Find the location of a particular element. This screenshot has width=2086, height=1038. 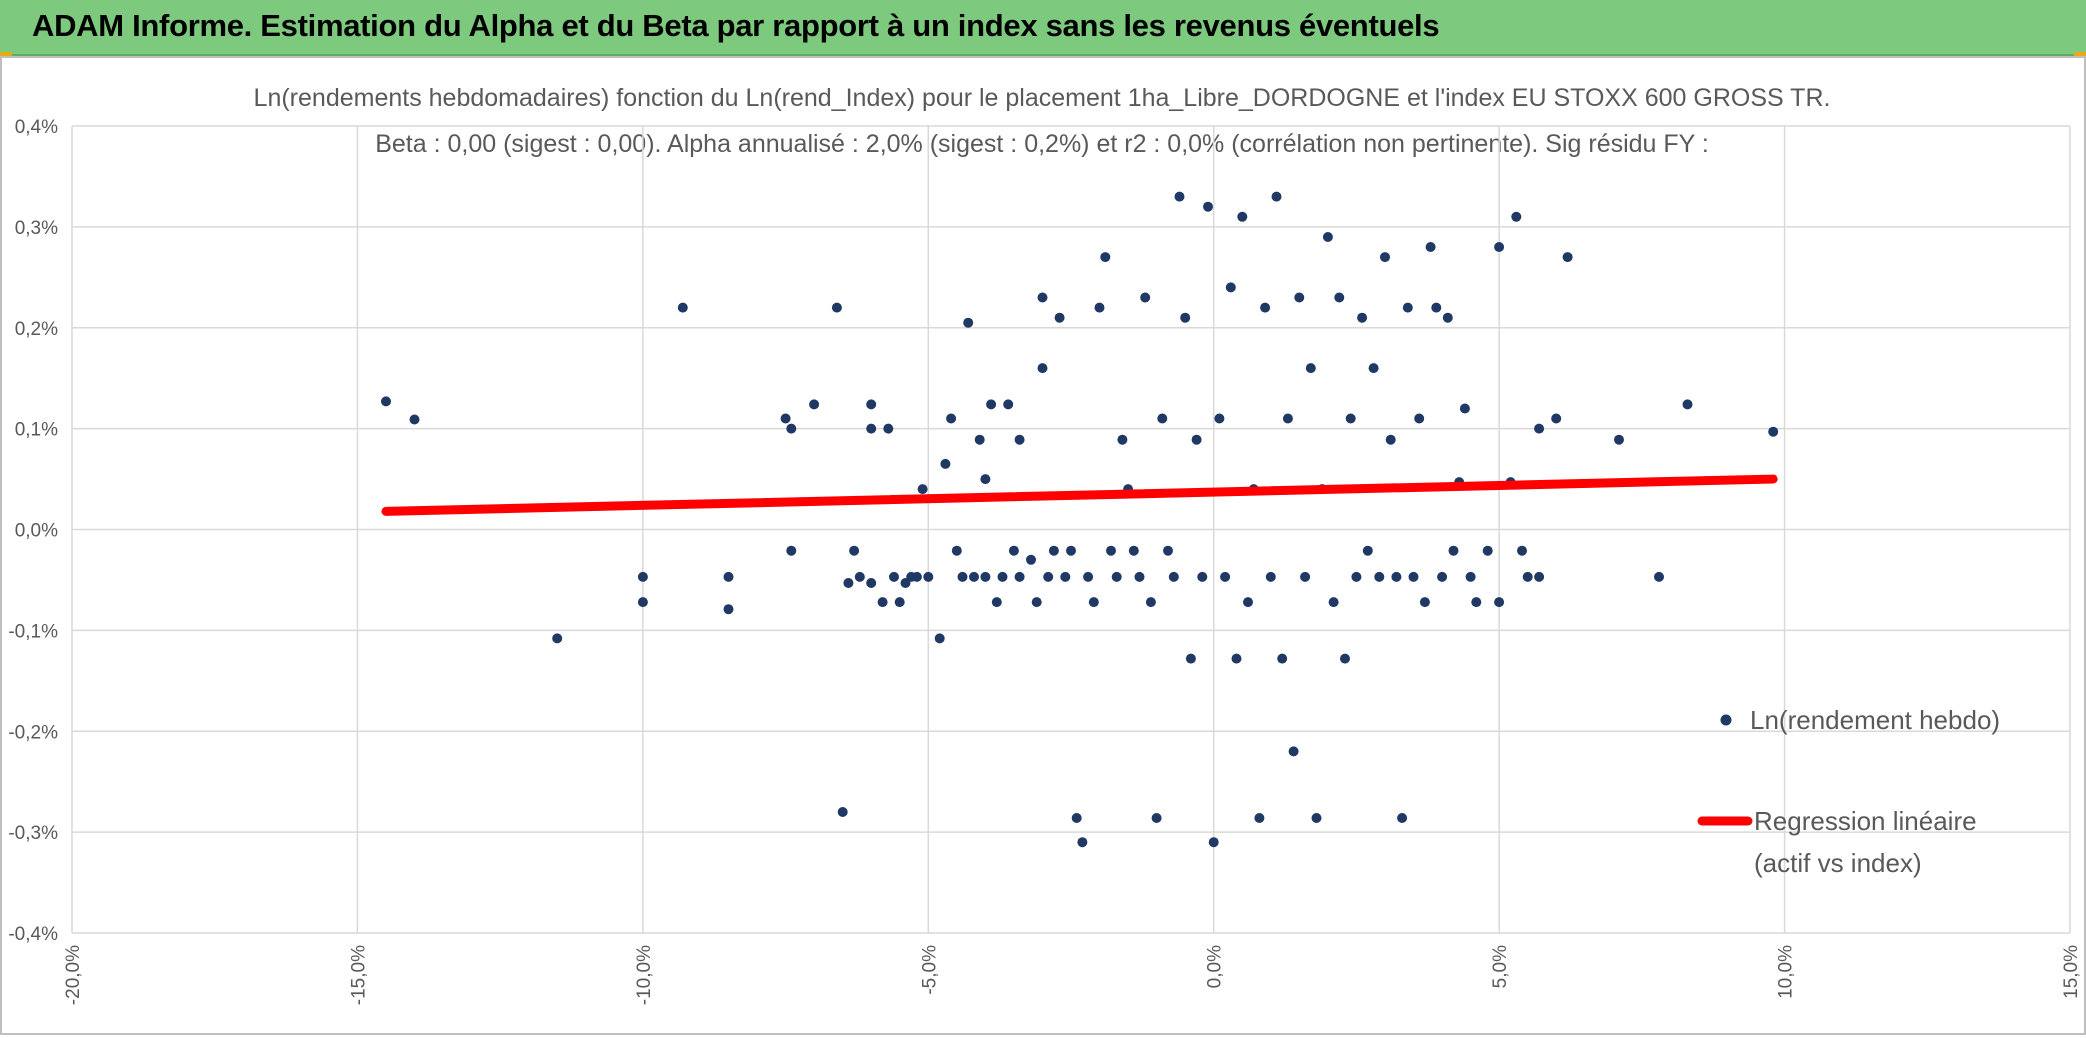

legend-point-marker is located at coordinates (1726, 720).